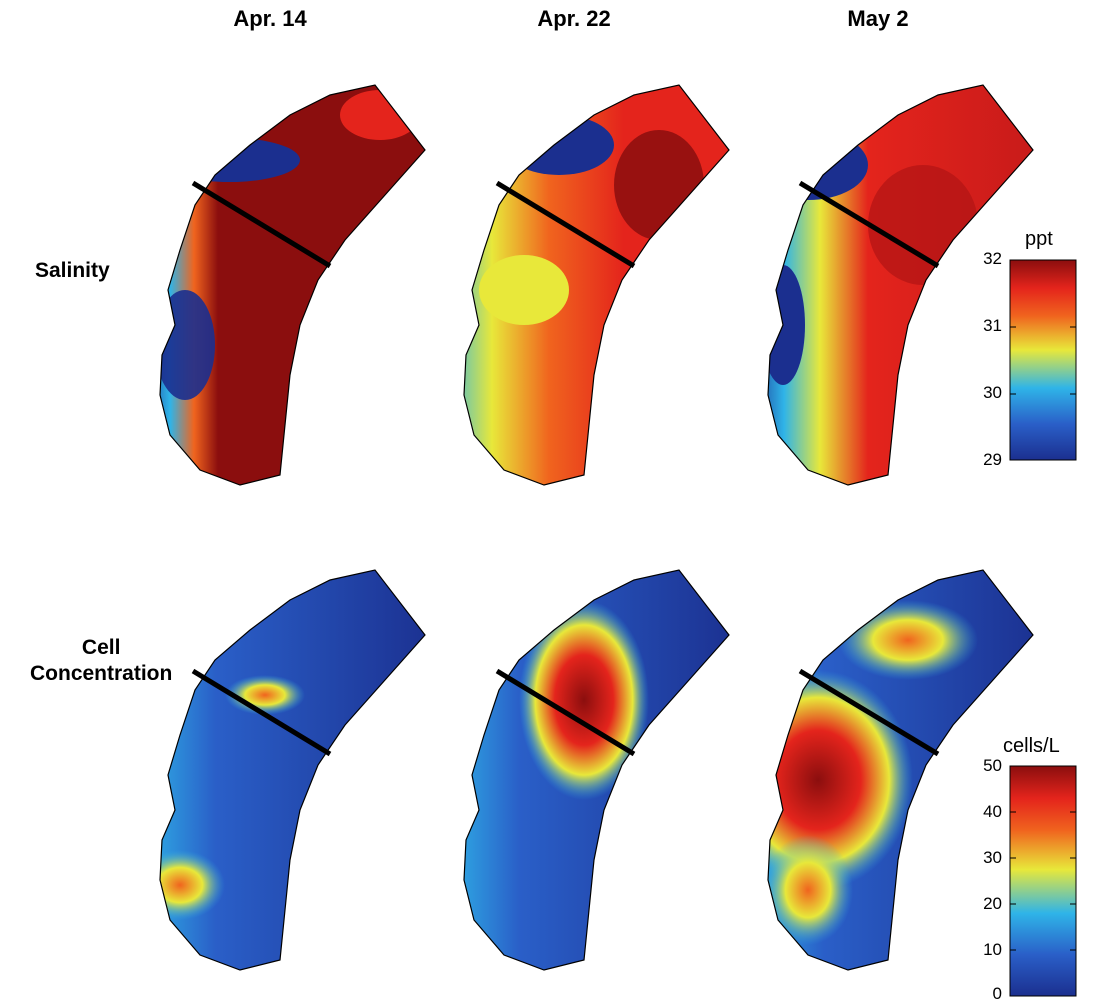  What do you see at coordinates (574, 18) in the screenshot?
I see `column-title-apr-22: Apr. 22` at bounding box center [574, 18].